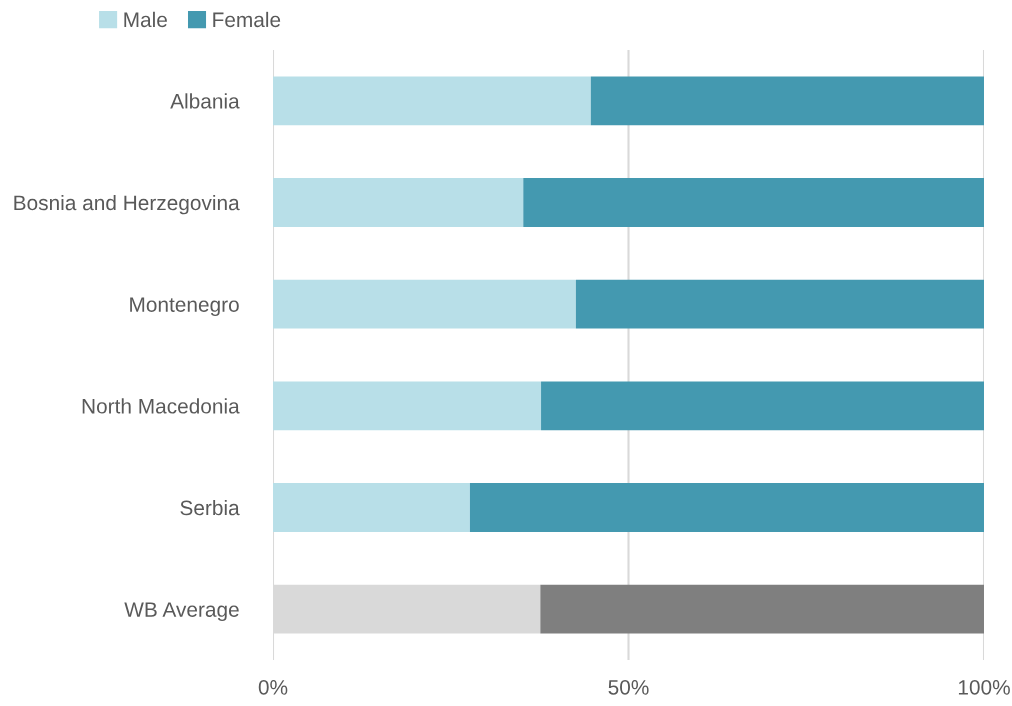 The image size is (1012, 706). Describe the element at coordinates (247, 19) in the screenshot. I see `legend-label: Female` at that location.